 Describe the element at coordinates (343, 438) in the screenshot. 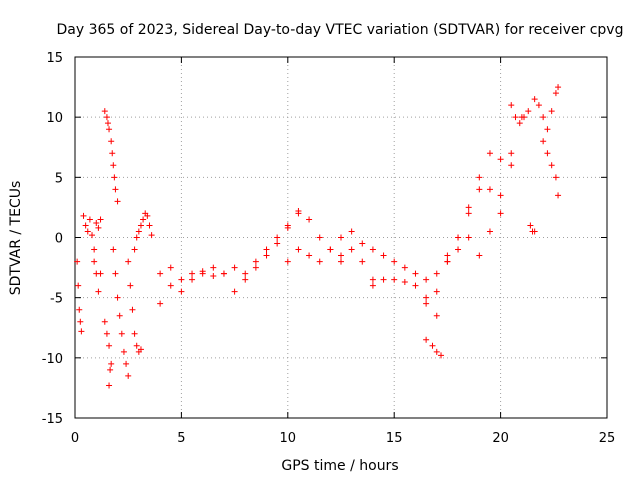

I see `x-tick-labels: 0 5 10 15 20 25` at that location.